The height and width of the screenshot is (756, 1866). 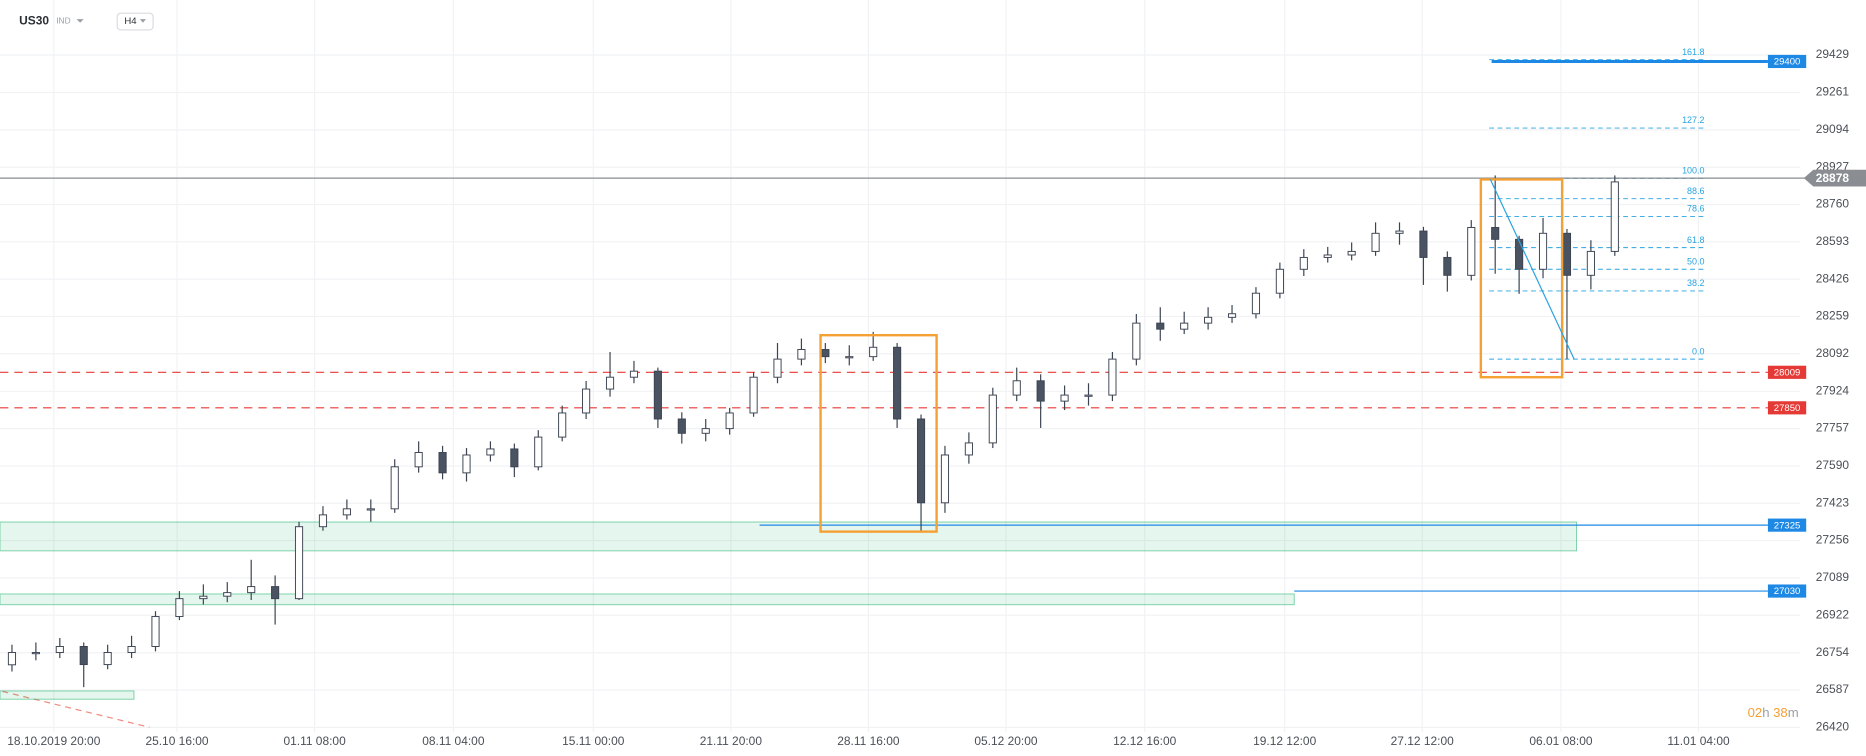 I want to click on y-tick-label: 26754, so click(x=1833, y=652).